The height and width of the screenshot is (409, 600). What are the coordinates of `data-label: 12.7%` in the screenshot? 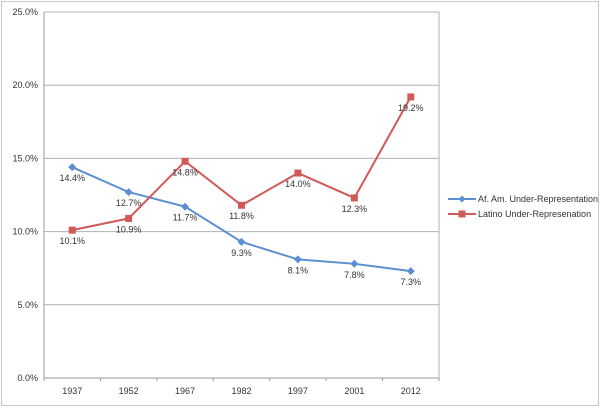 It's located at (129, 203).